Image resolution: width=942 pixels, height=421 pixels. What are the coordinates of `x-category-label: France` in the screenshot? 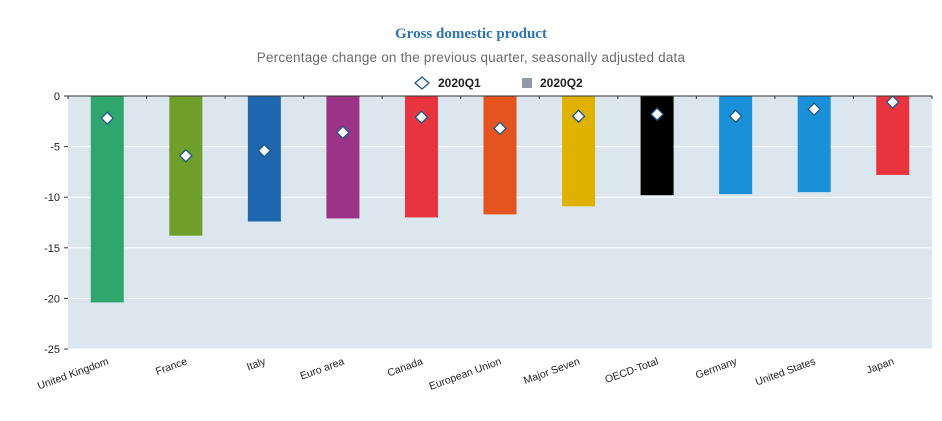 It's located at (171, 366).